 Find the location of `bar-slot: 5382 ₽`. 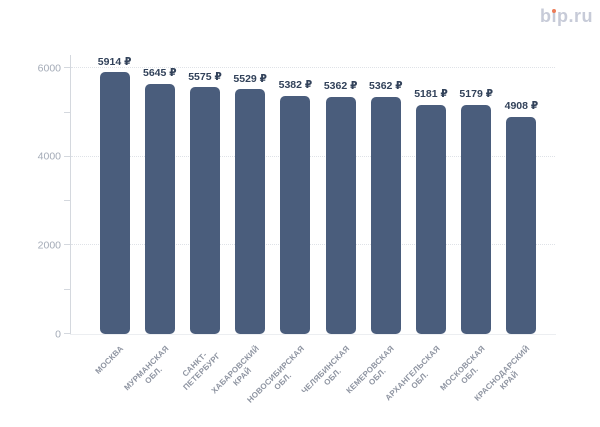

bar-slot: 5382 ₽ is located at coordinates (295, 194).